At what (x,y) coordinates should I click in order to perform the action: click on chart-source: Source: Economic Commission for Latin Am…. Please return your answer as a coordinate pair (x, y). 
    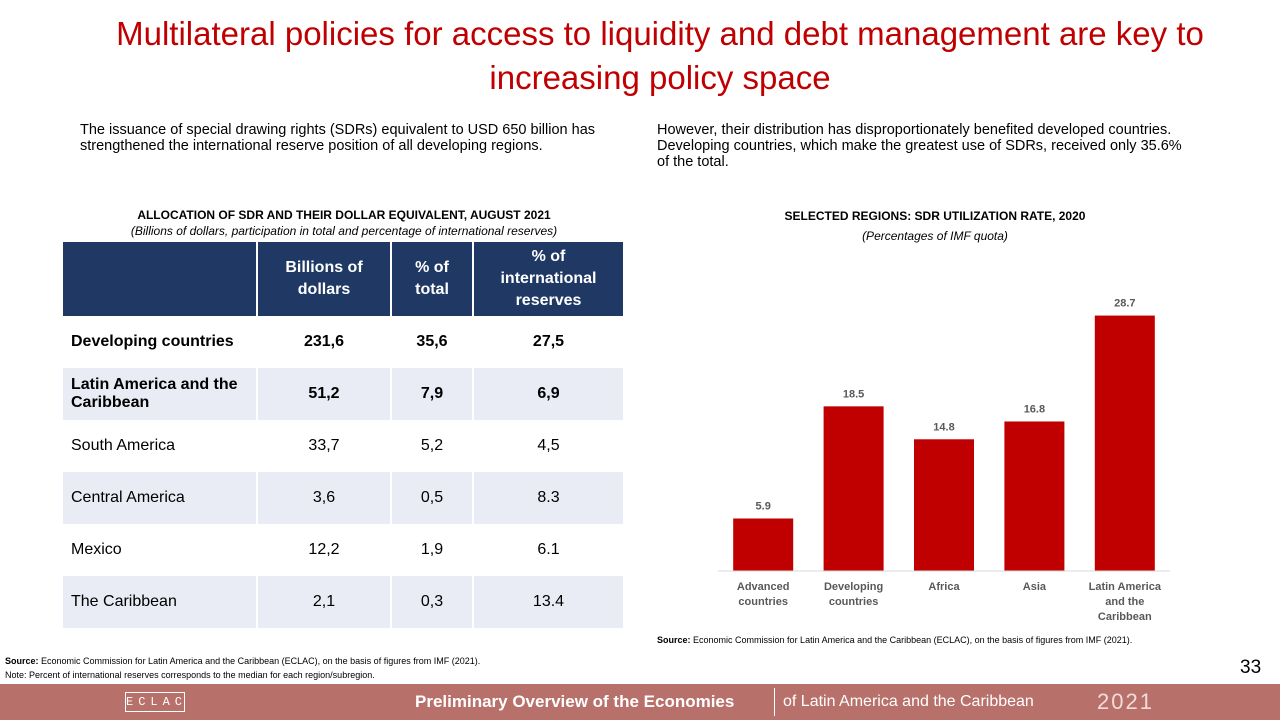
    Looking at the image, I should click on (894, 640).